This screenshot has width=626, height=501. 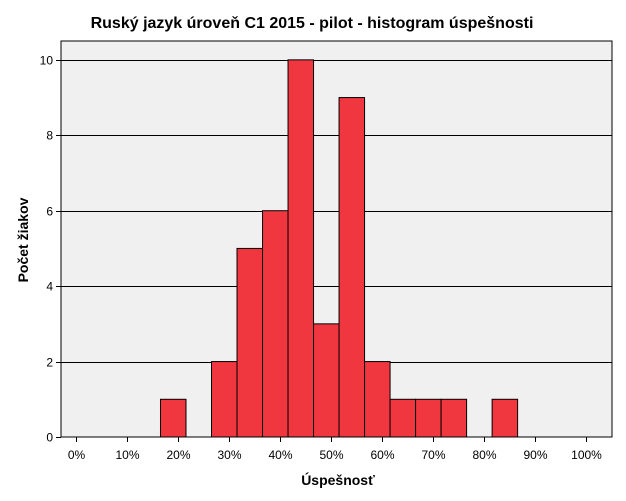 What do you see at coordinates (49, 287) in the screenshot?
I see `y-tick-label: 4` at bounding box center [49, 287].